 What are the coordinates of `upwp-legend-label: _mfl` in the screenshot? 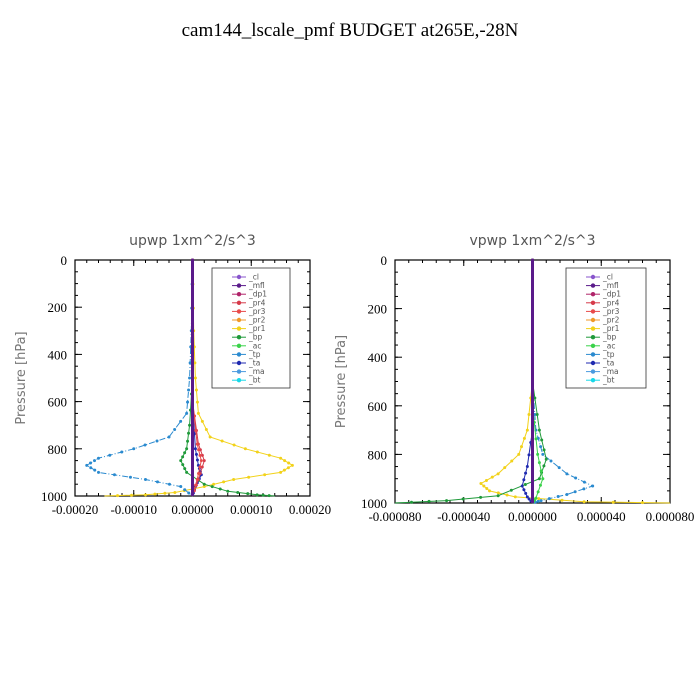 It's located at (256, 285).